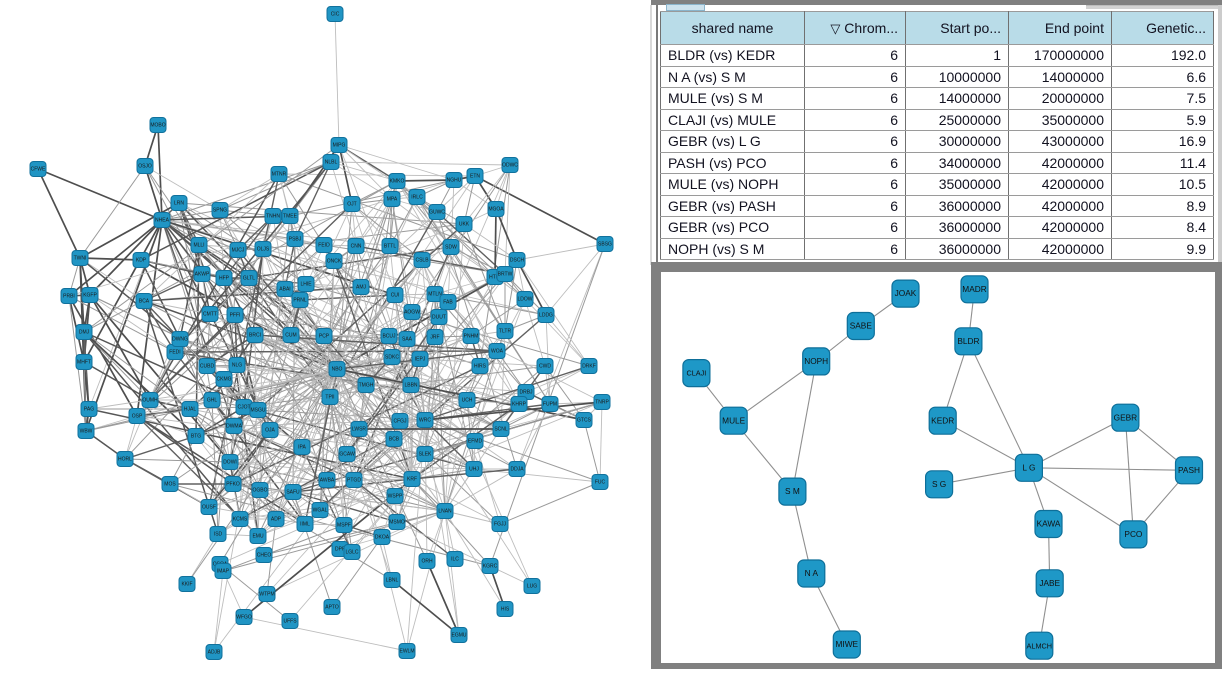  I want to click on svg-text: DWNG, so click(180, 340).